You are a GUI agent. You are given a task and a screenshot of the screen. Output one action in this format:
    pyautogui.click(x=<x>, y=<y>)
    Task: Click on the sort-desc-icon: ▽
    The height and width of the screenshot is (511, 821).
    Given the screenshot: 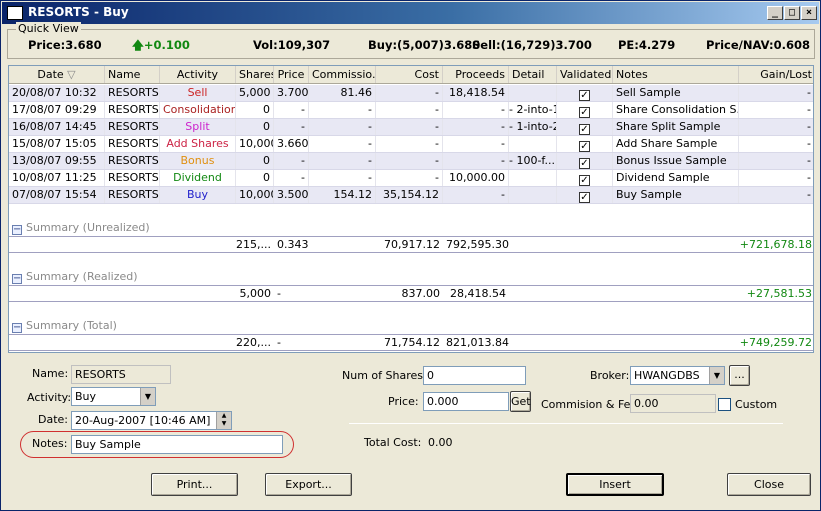 What is the action you would take?
    pyautogui.click(x=71, y=74)
    